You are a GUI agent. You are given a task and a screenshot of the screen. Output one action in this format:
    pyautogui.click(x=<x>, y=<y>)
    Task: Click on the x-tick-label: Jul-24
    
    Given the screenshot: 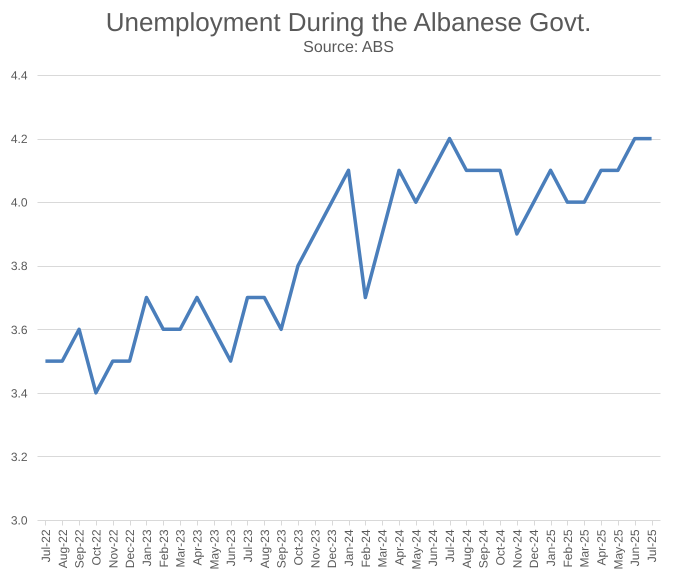 What is the action you would take?
    pyautogui.click(x=450, y=545)
    